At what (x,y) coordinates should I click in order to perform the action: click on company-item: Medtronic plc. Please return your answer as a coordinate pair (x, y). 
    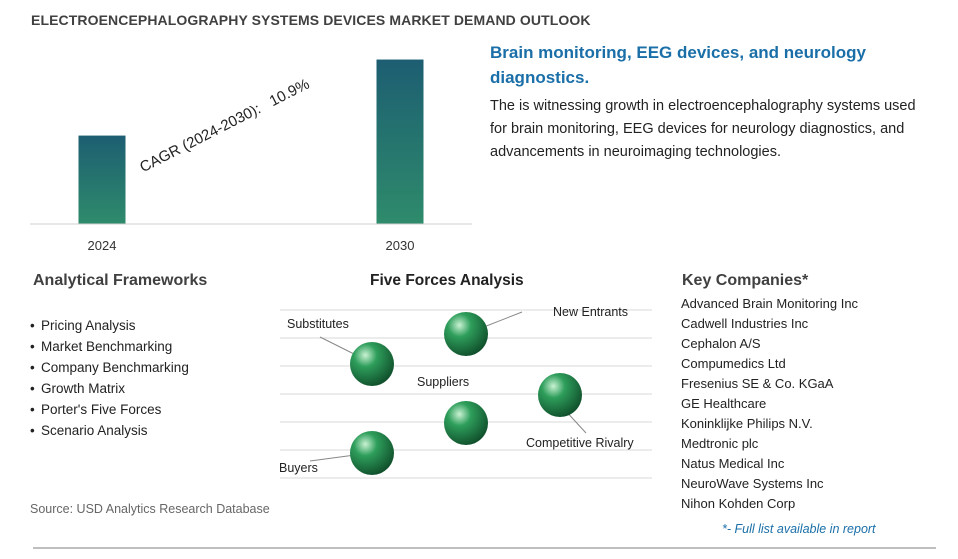
    Looking at the image, I should click on (720, 443).